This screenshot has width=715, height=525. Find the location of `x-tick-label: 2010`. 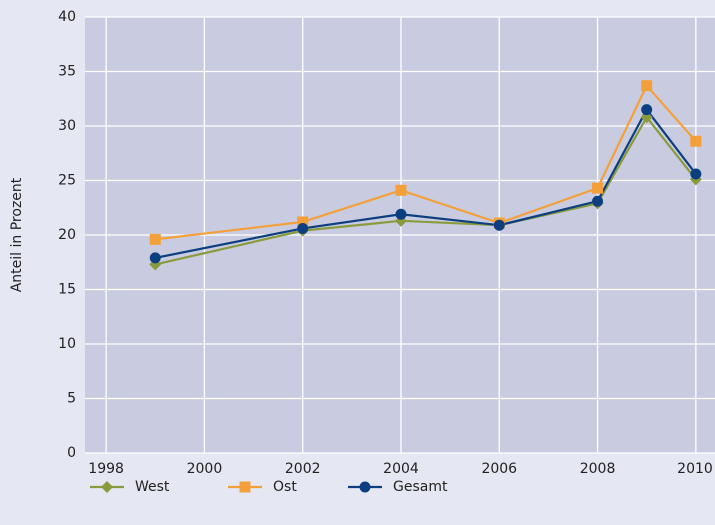

x-tick-label: 2010 is located at coordinates (695, 469).